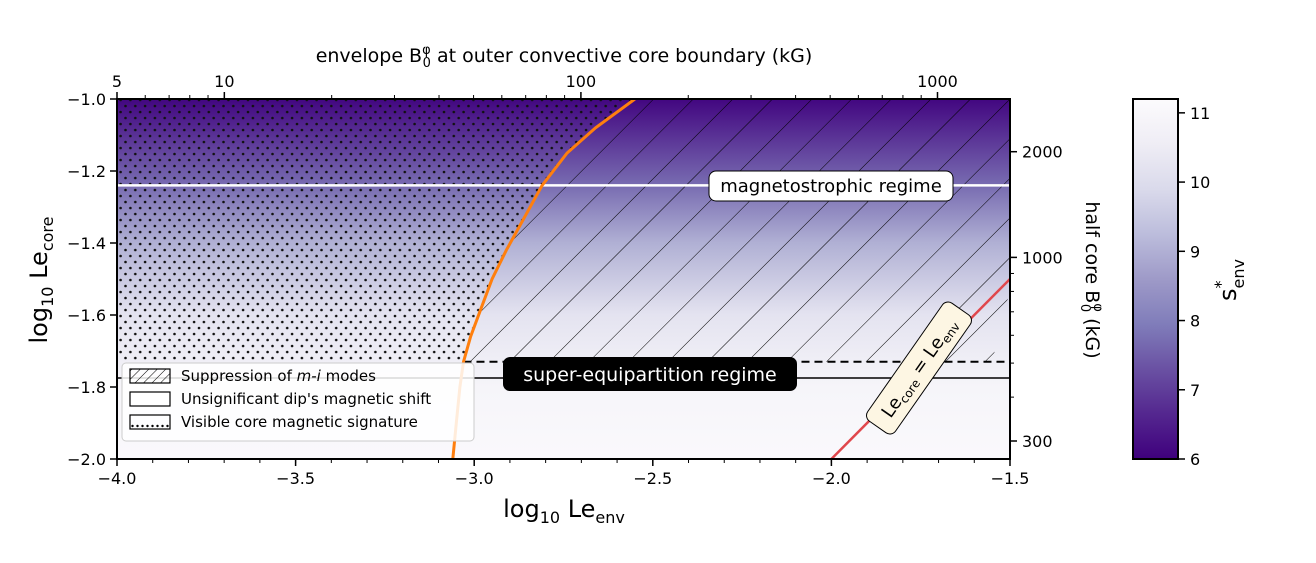 This screenshot has height=563, width=1316. I want to click on x-tick-label: −3.5, so click(295, 478).